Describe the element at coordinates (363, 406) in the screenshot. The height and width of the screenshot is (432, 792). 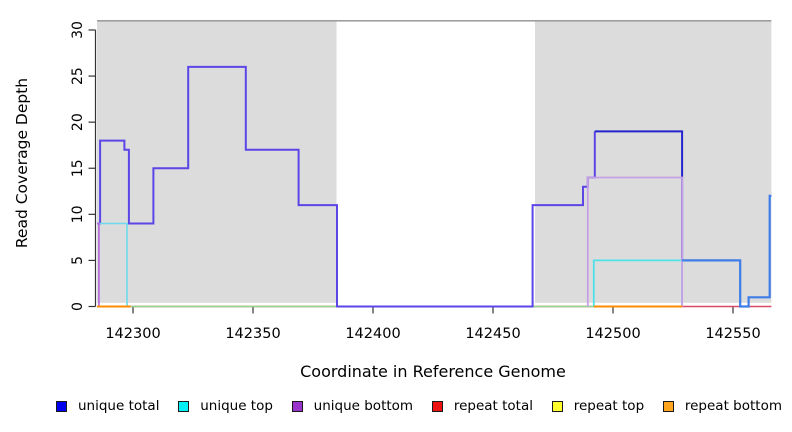
I see `legend-label: unique bottom` at that location.